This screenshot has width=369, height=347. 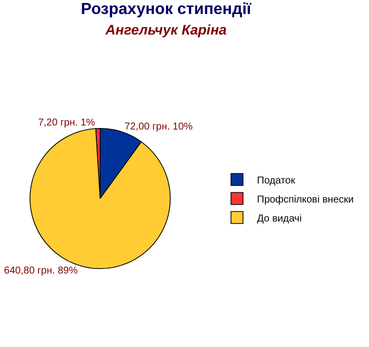 What do you see at coordinates (166, 9) in the screenshot?
I see `chart-title: Розрахунок стипендії` at bounding box center [166, 9].